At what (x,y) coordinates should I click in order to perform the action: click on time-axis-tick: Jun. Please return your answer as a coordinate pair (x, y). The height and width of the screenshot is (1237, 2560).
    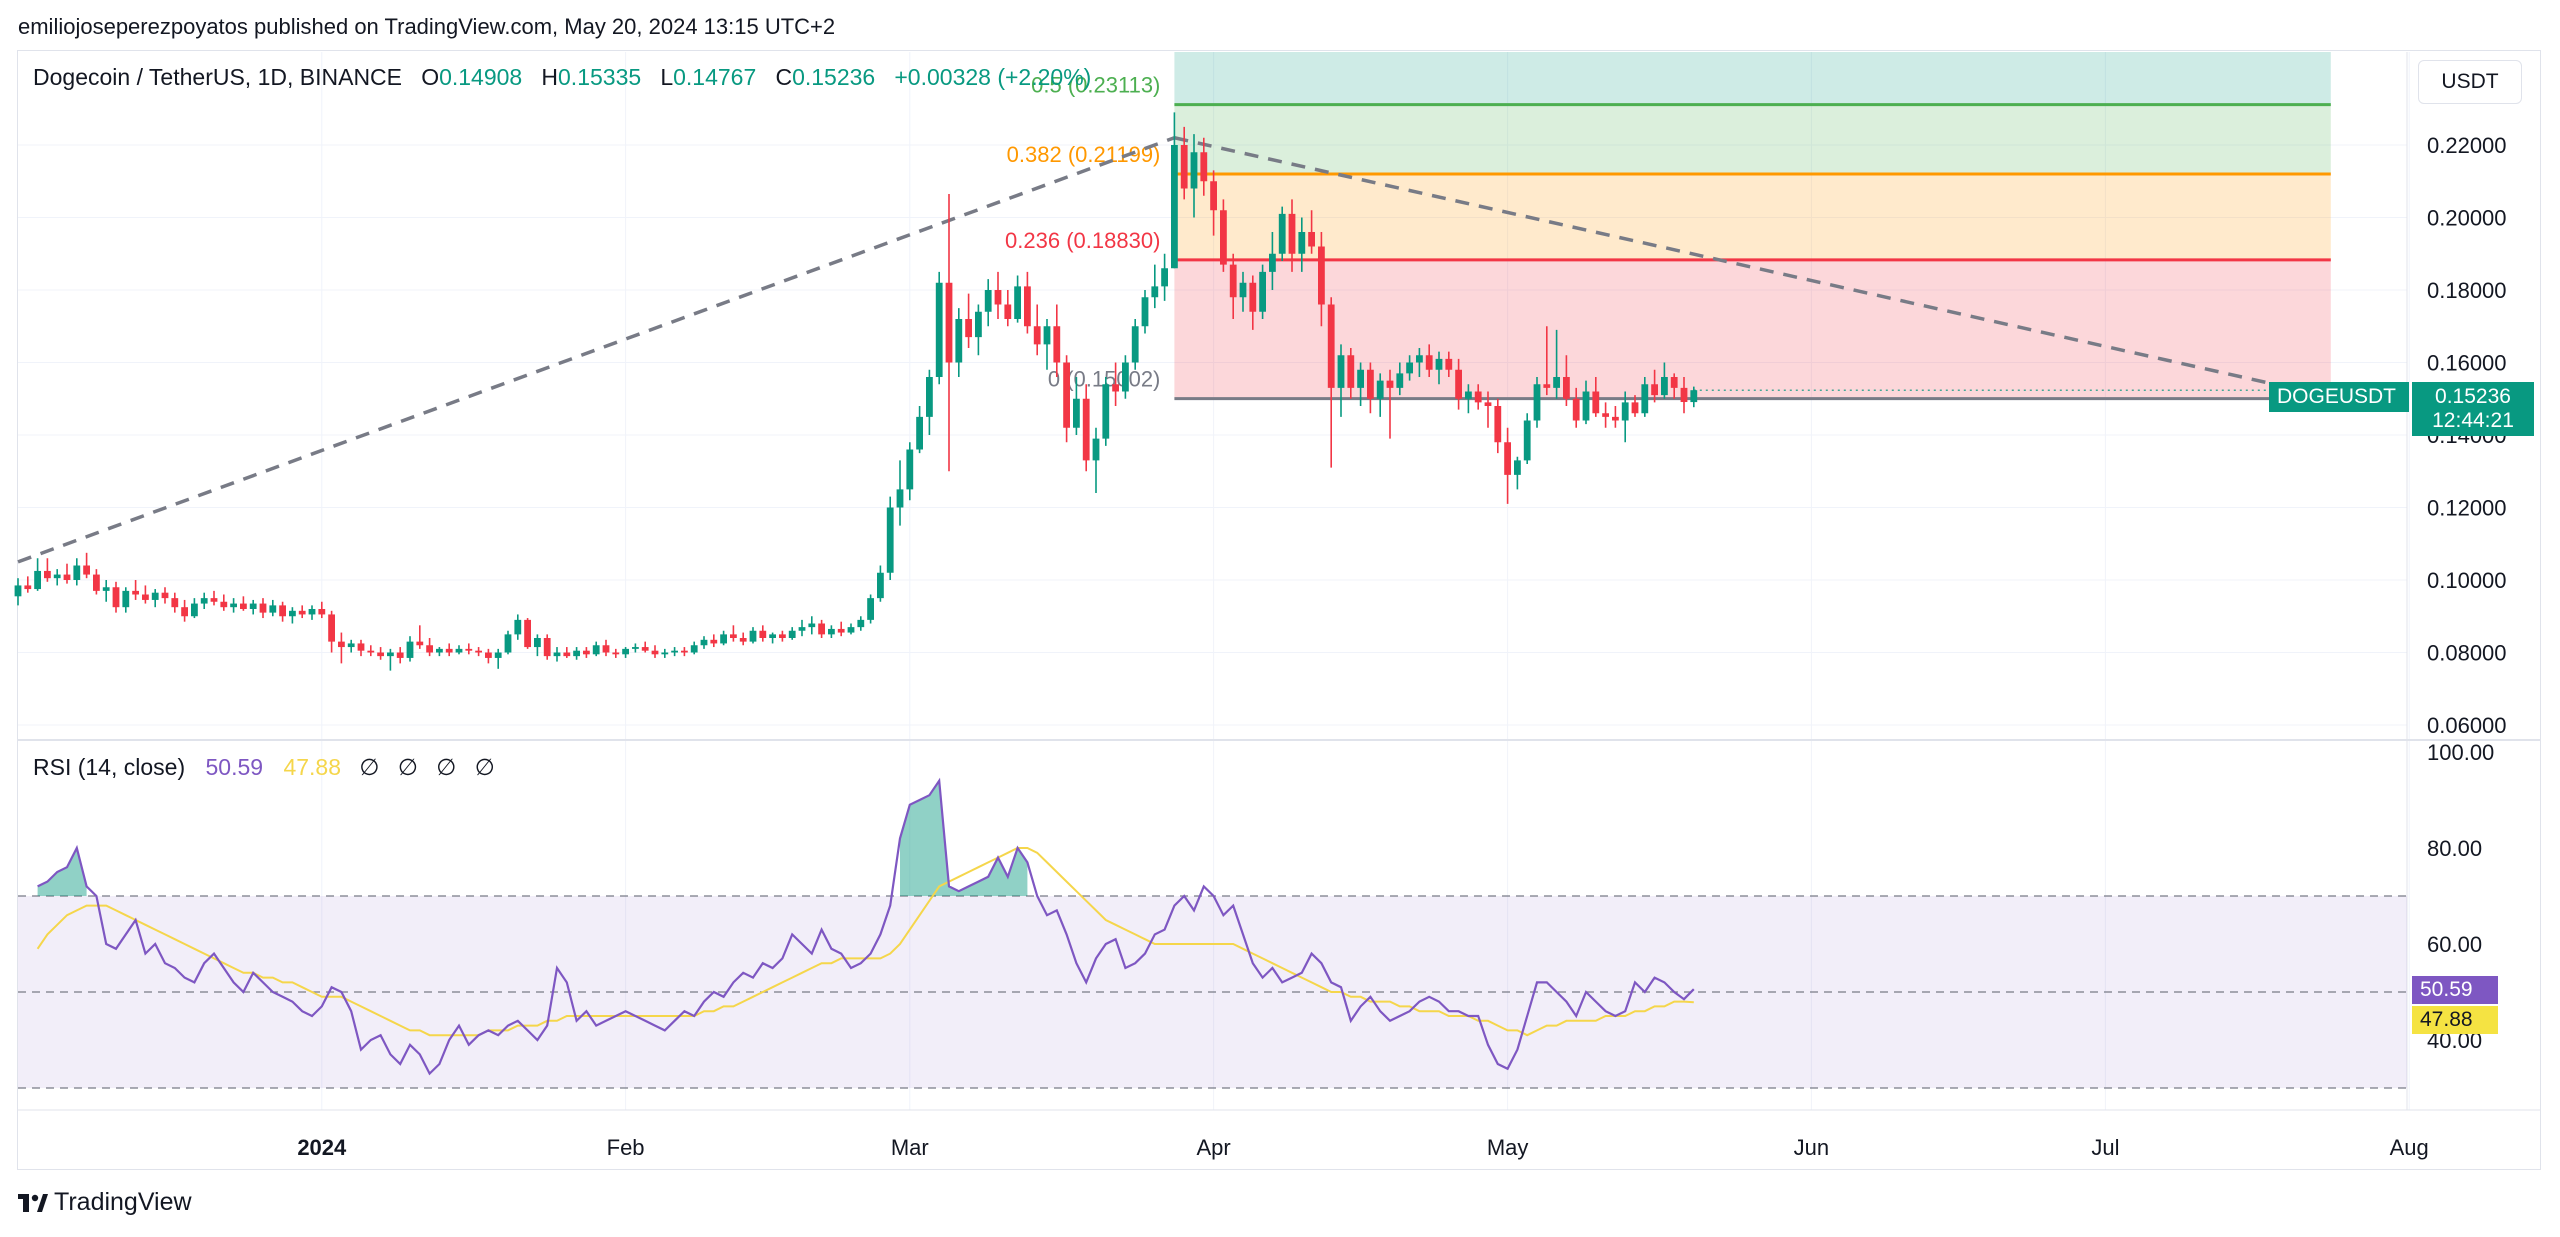
    Looking at the image, I should click on (1811, 1147).